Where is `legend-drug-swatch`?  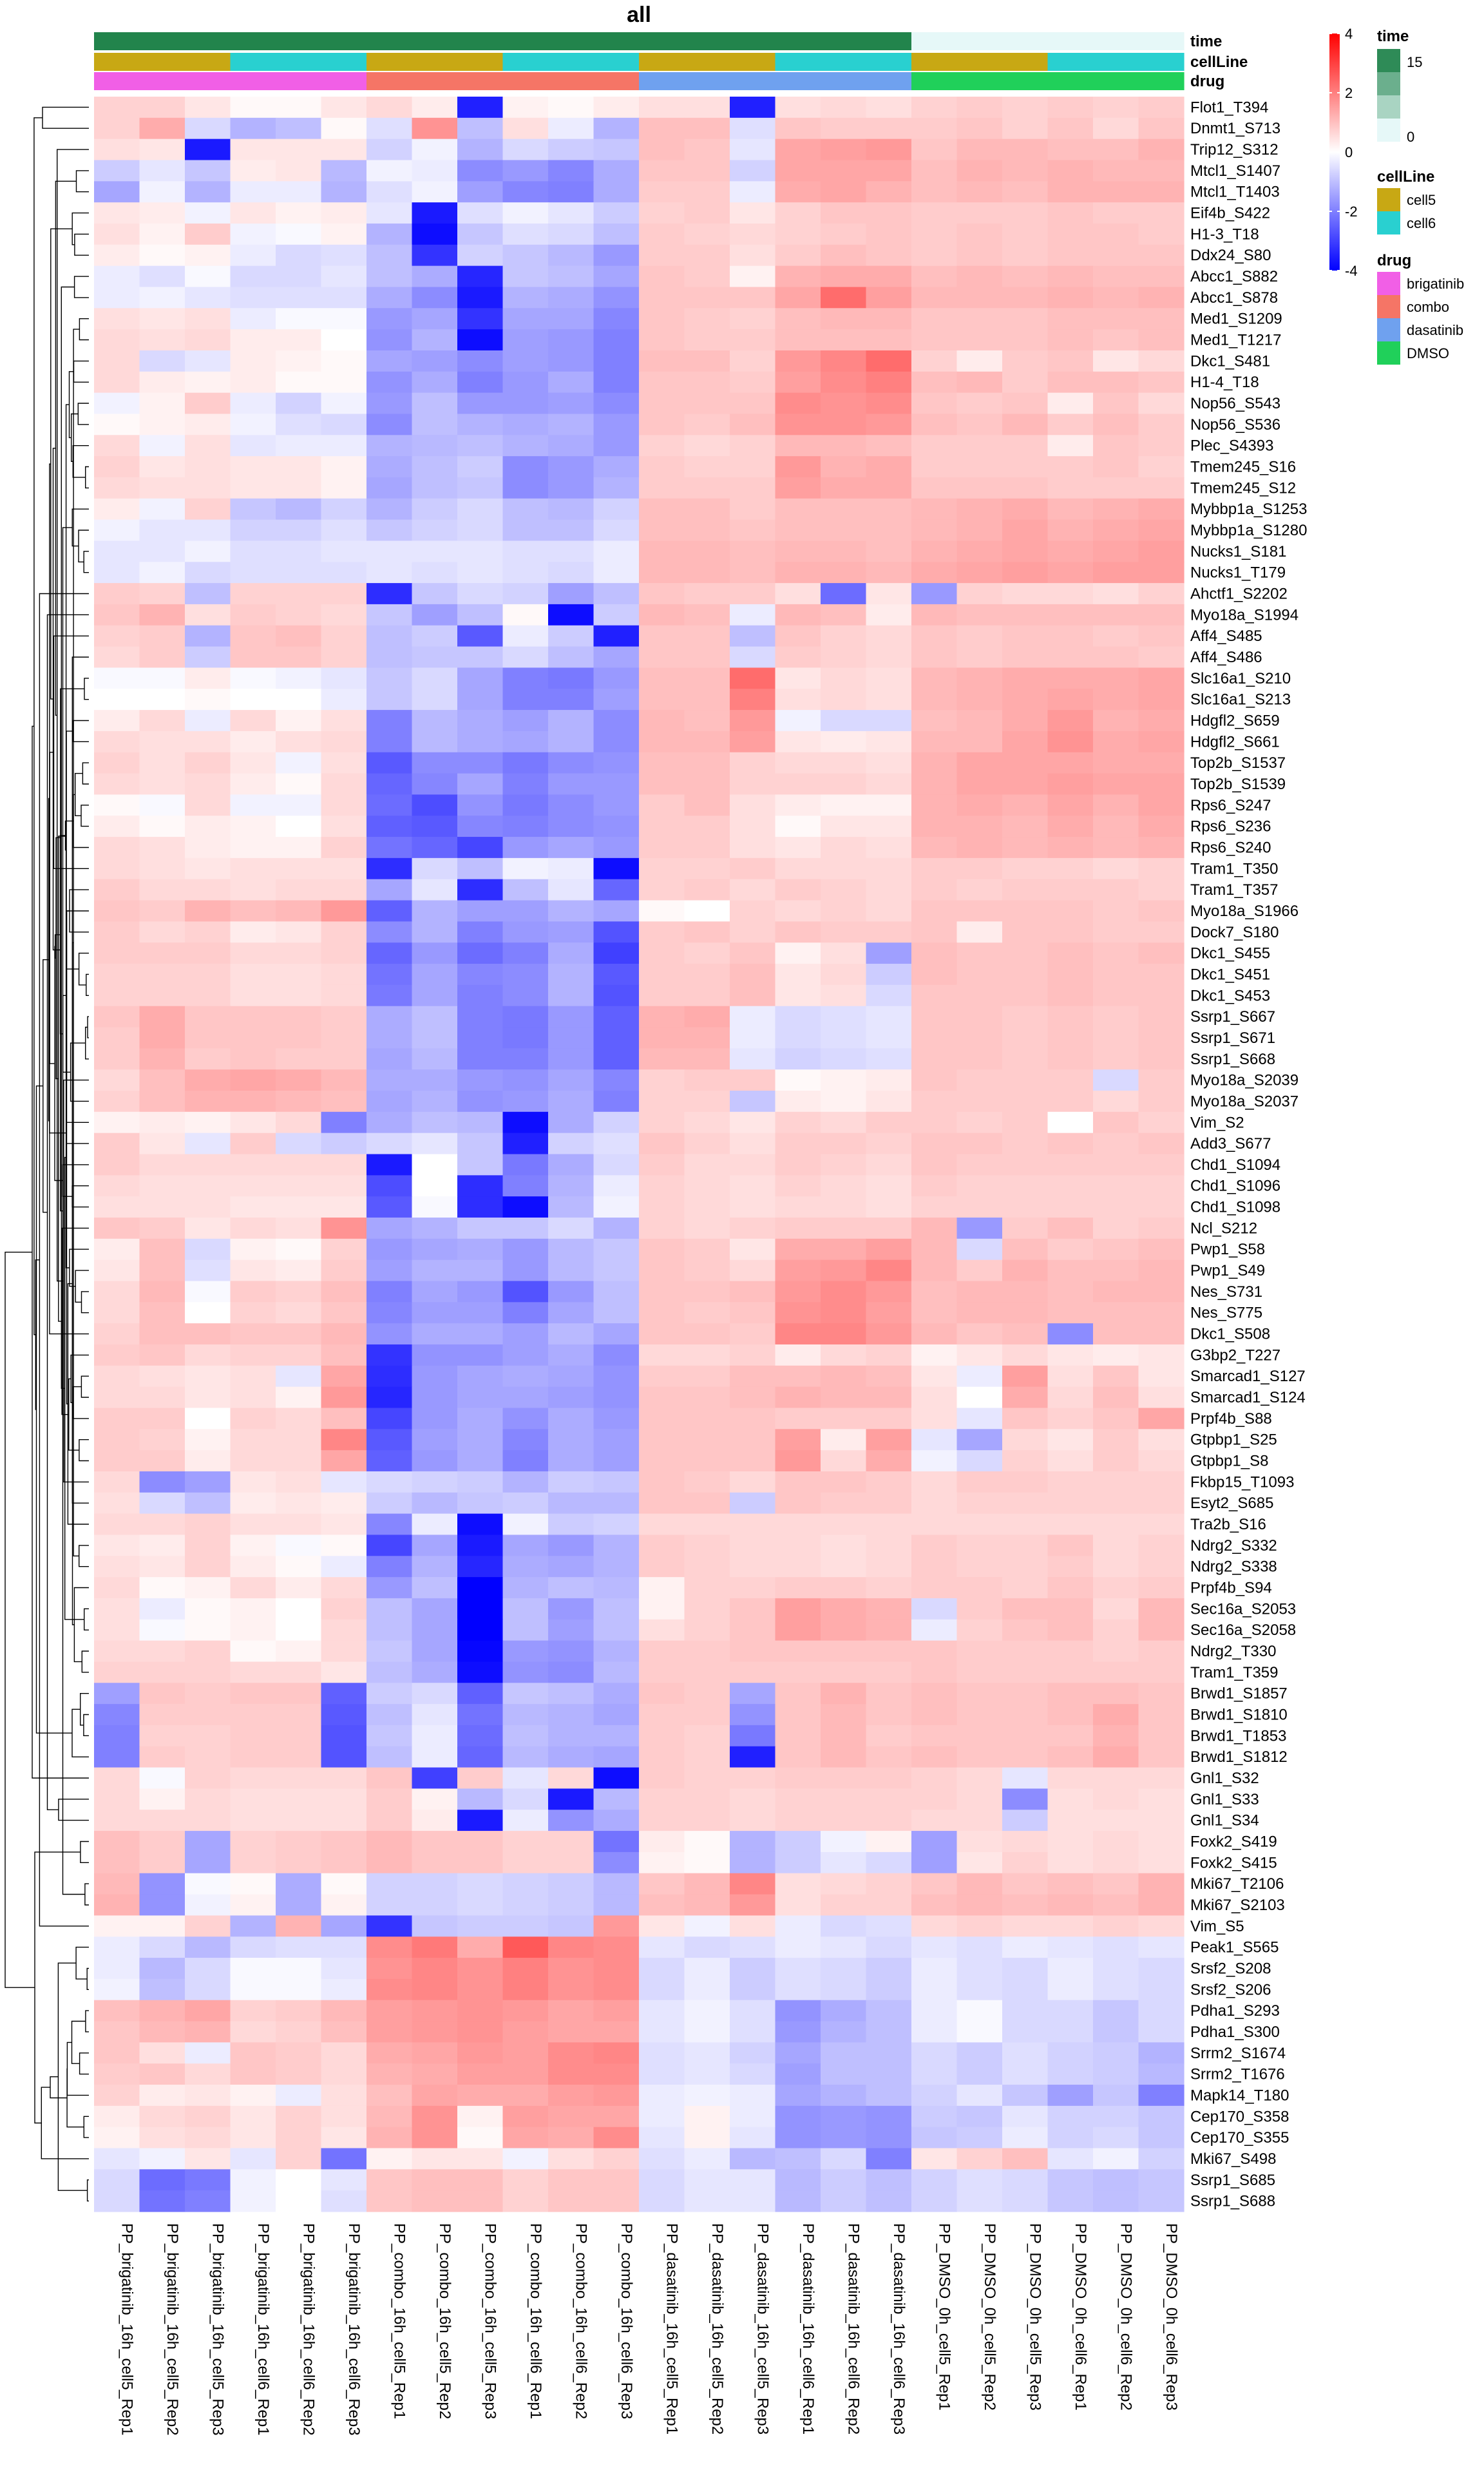
legend-drug-swatch is located at coordinates (1388, 283).